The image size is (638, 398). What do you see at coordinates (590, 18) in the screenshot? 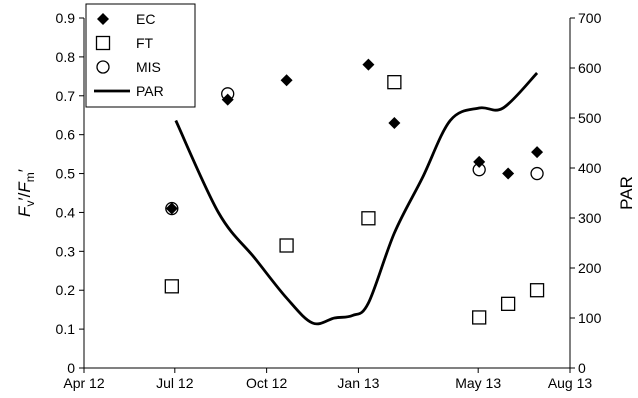
I see `y-right-tick-label: 700` at bounding box center [590, 18].